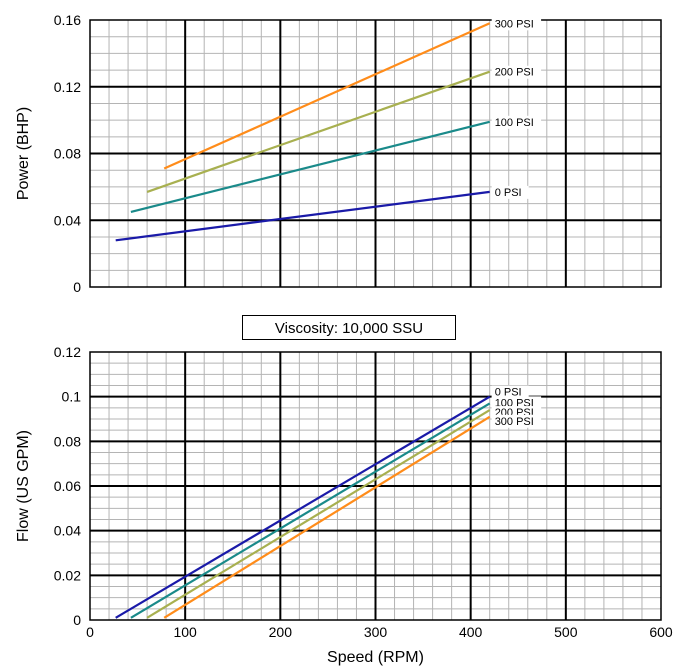 The image size is (693, 671). Describe the element at coordinates (72, 397) in the screenshot. I see `y-tick-label: 0.1` at that location.